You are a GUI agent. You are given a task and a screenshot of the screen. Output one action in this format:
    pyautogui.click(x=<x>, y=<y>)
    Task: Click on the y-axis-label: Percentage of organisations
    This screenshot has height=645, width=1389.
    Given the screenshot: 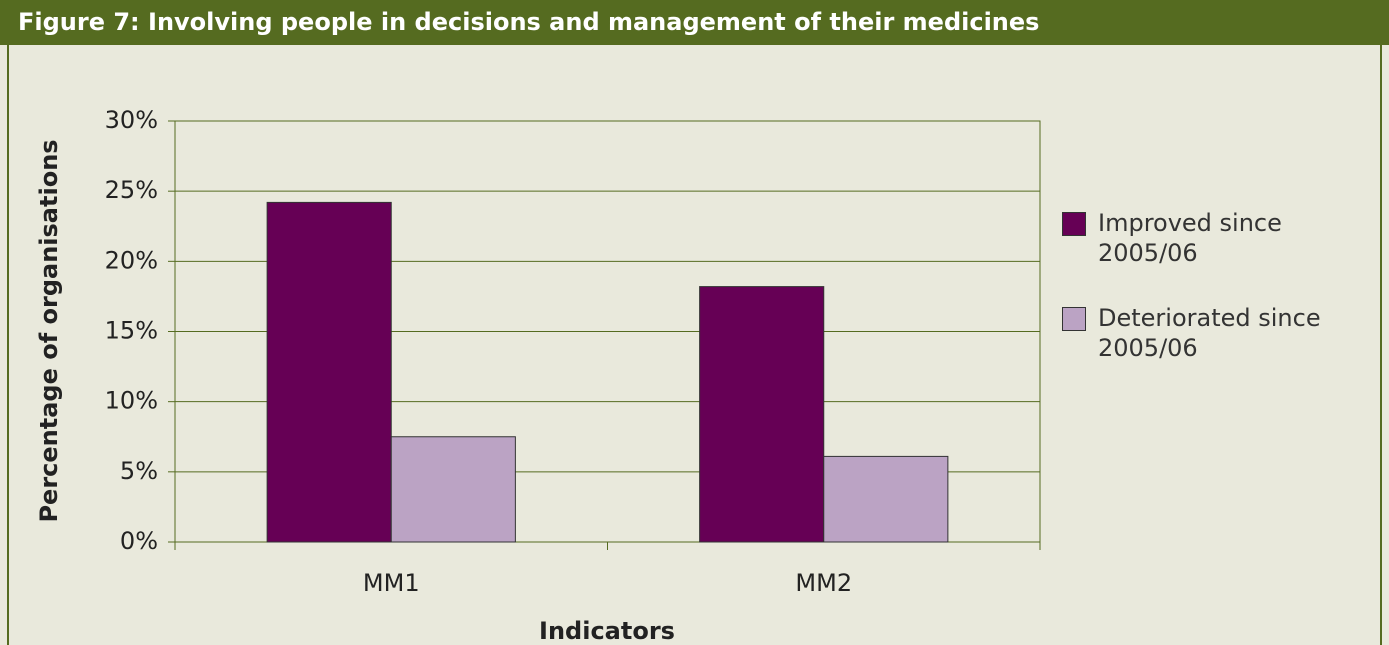 What is the action you would take?
    pyautogui.click(x=49, y=330)
    